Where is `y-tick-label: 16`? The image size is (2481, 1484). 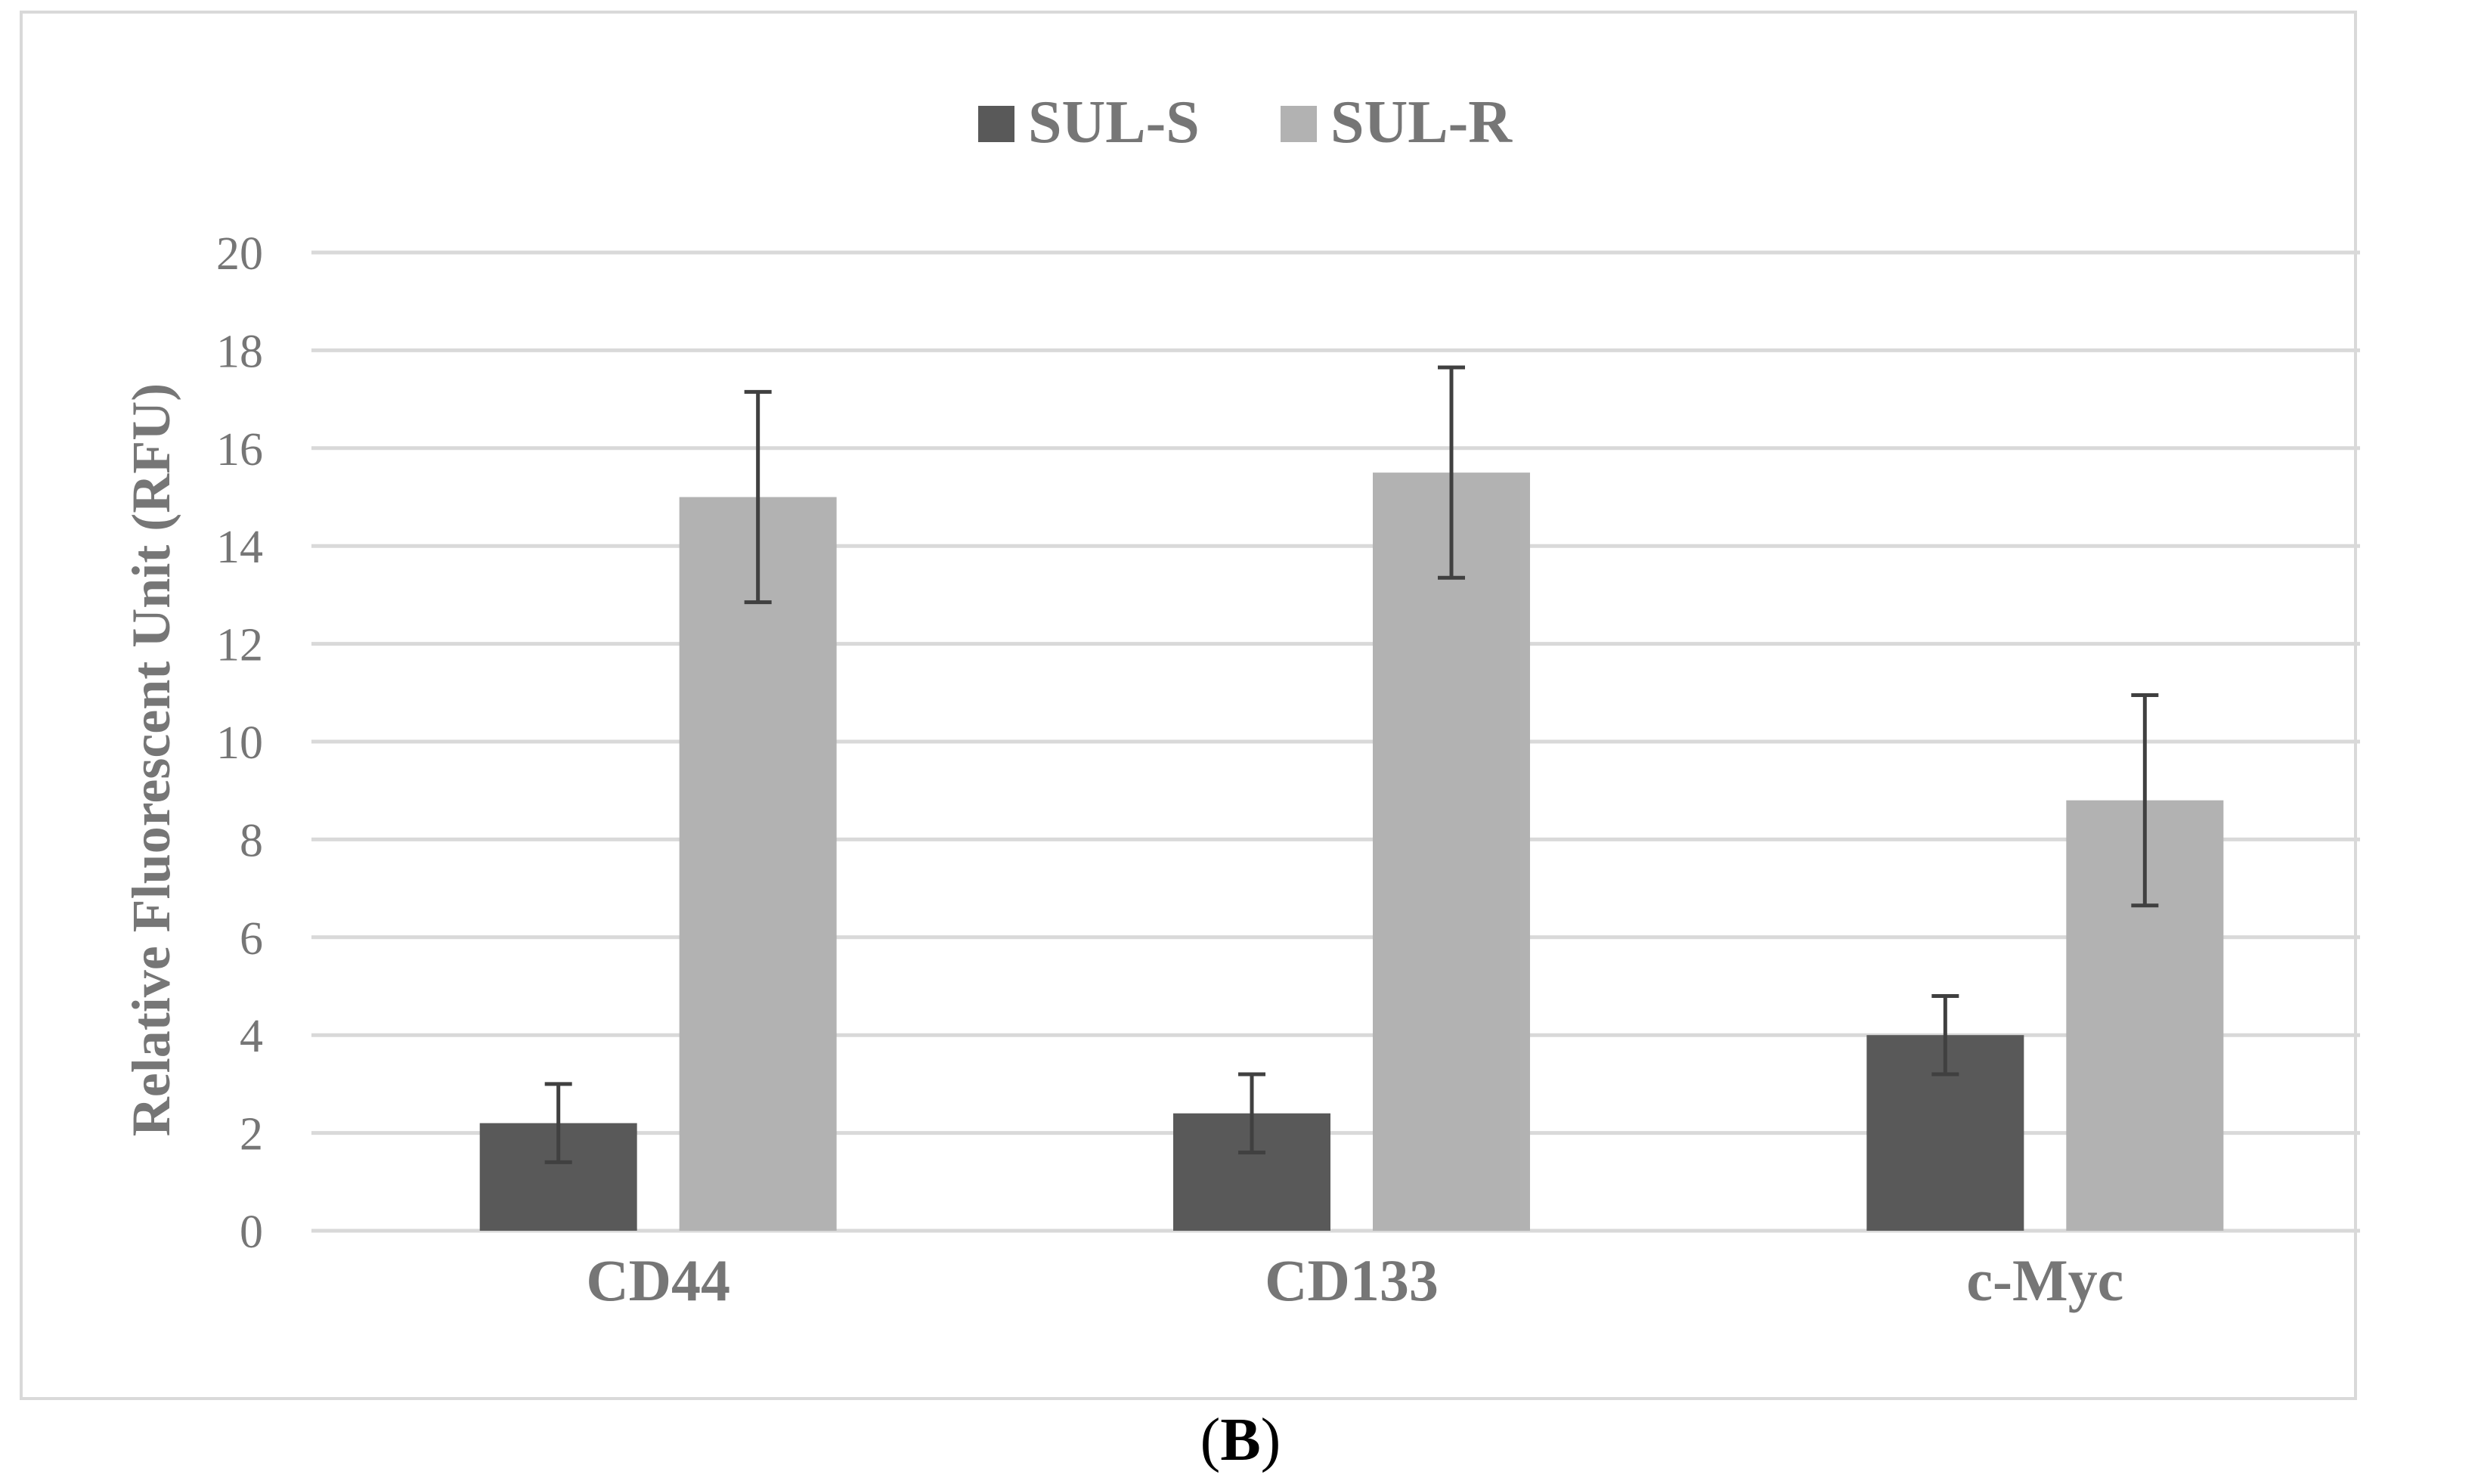 y-tick-label: 16 is located at coordinates (239, 450).